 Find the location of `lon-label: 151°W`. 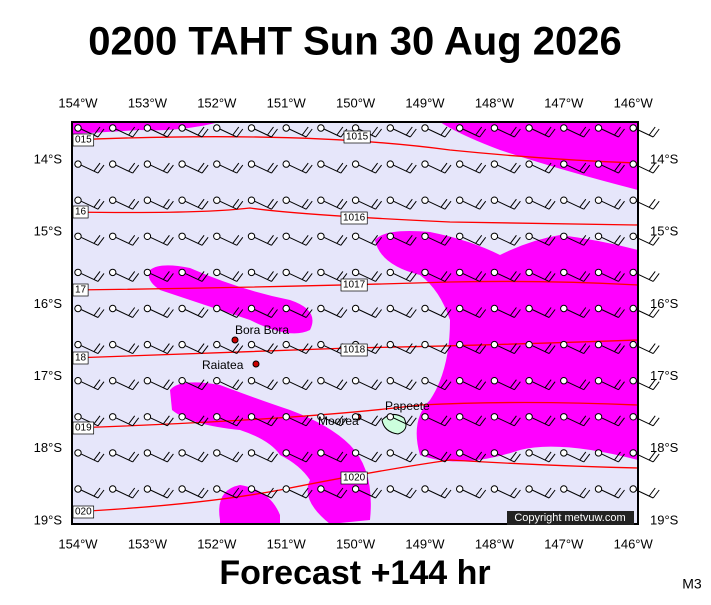

lon-label: 151°W is located at coordinates (287, 543).